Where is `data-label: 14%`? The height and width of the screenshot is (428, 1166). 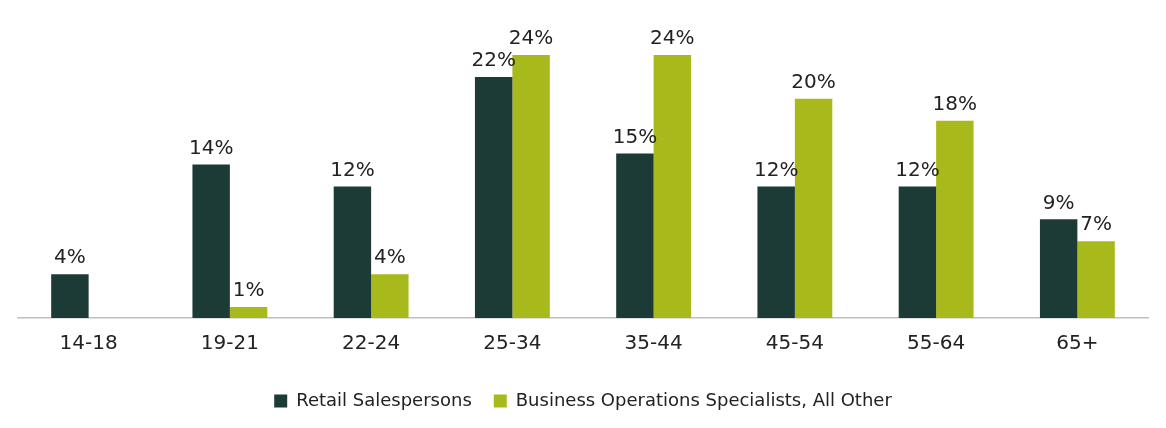 data-label: 14% is located at coordinates (211, 146).